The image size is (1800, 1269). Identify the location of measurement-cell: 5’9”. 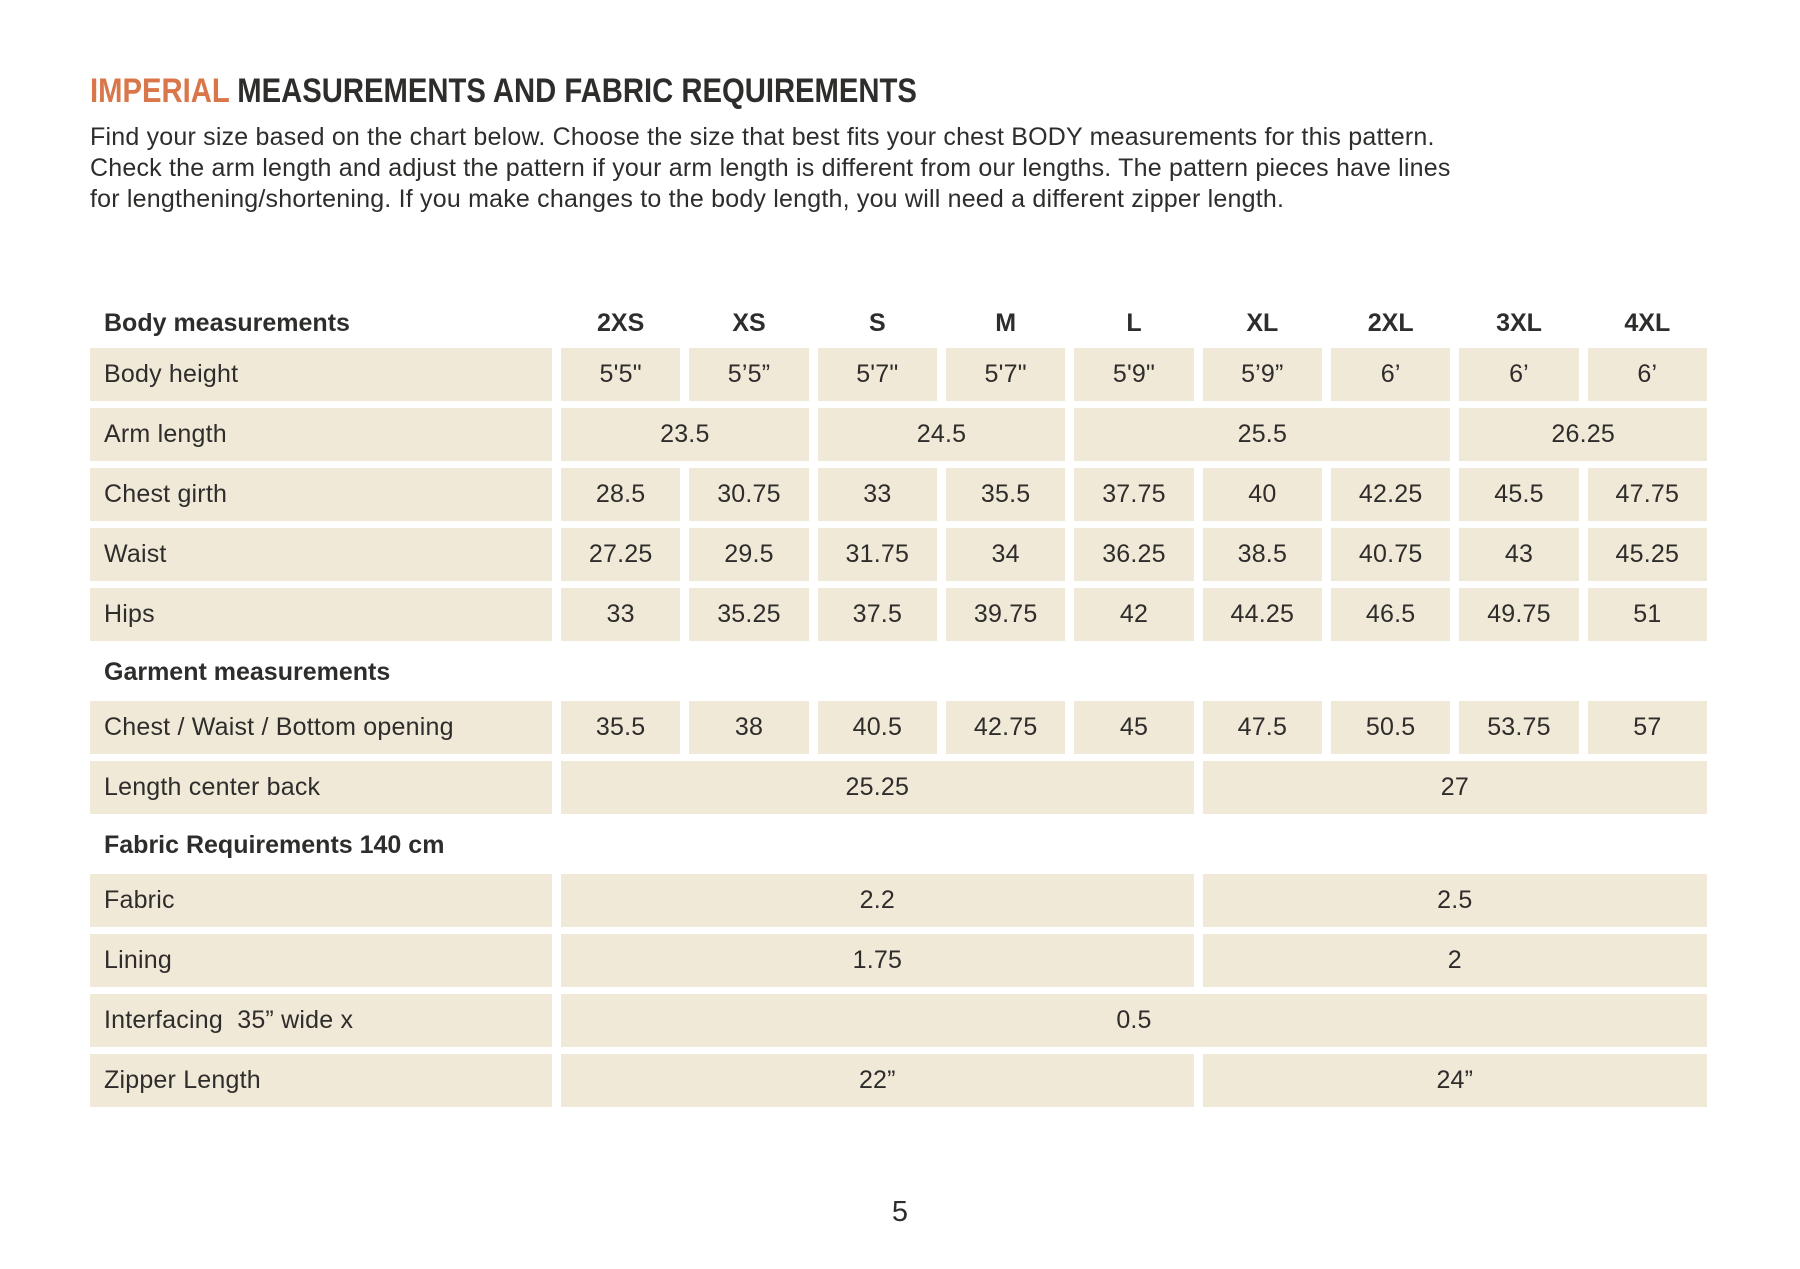
(1262, 374).